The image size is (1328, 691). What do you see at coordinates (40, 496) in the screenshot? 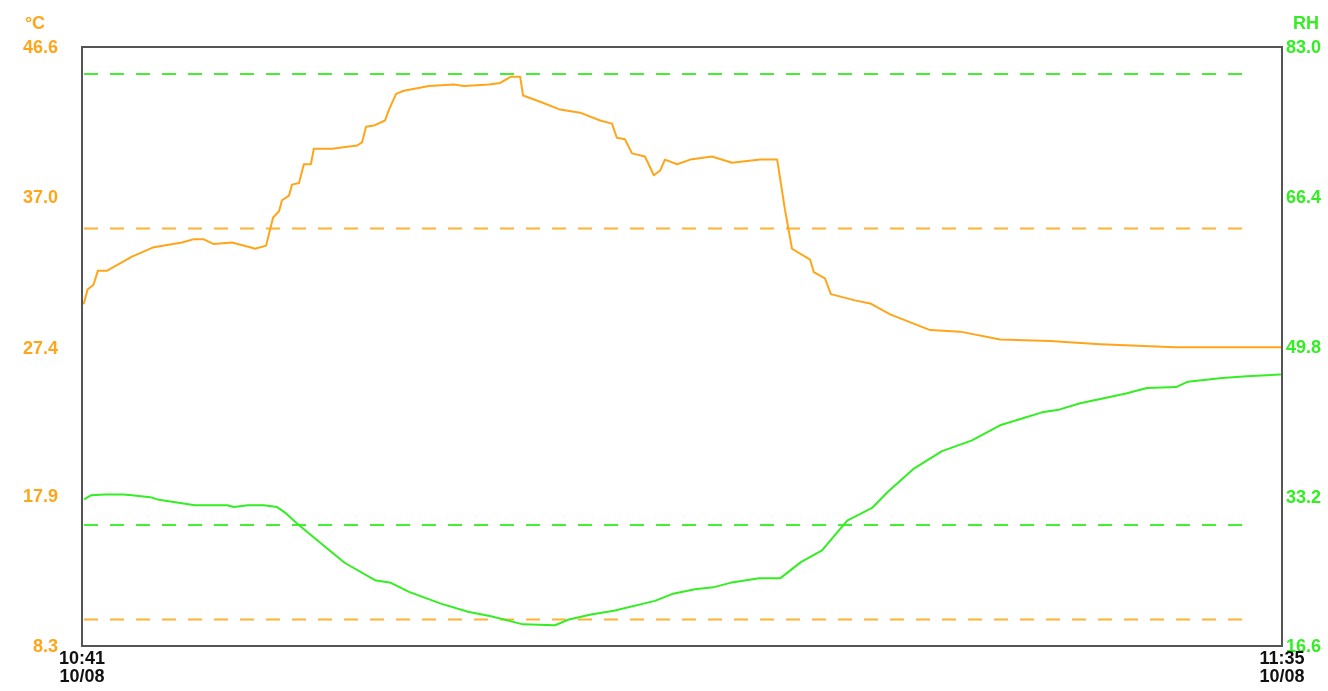
I see `y-tick-label: 17.9` at bounding box center [40, 496].